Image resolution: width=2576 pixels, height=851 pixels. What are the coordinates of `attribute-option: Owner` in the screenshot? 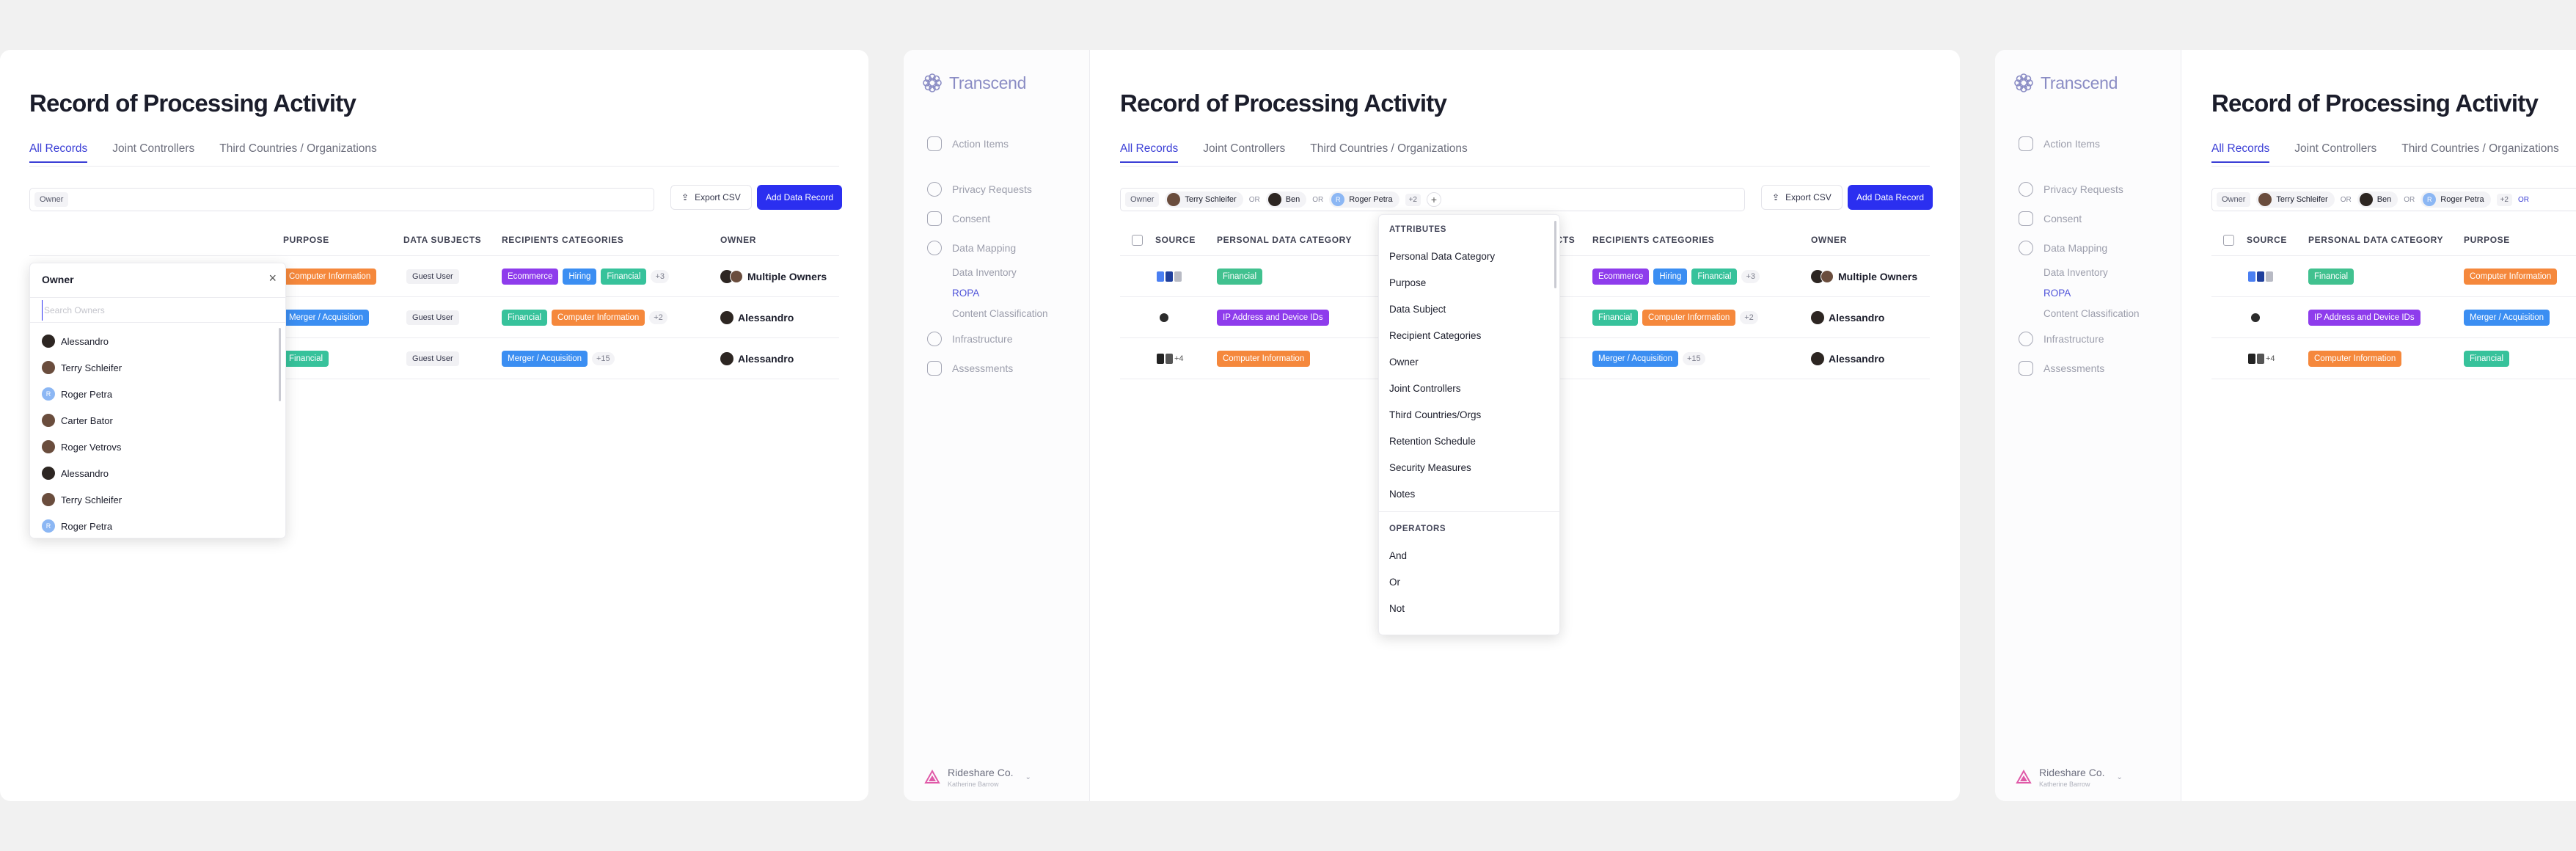 It's located at (1404, 362).